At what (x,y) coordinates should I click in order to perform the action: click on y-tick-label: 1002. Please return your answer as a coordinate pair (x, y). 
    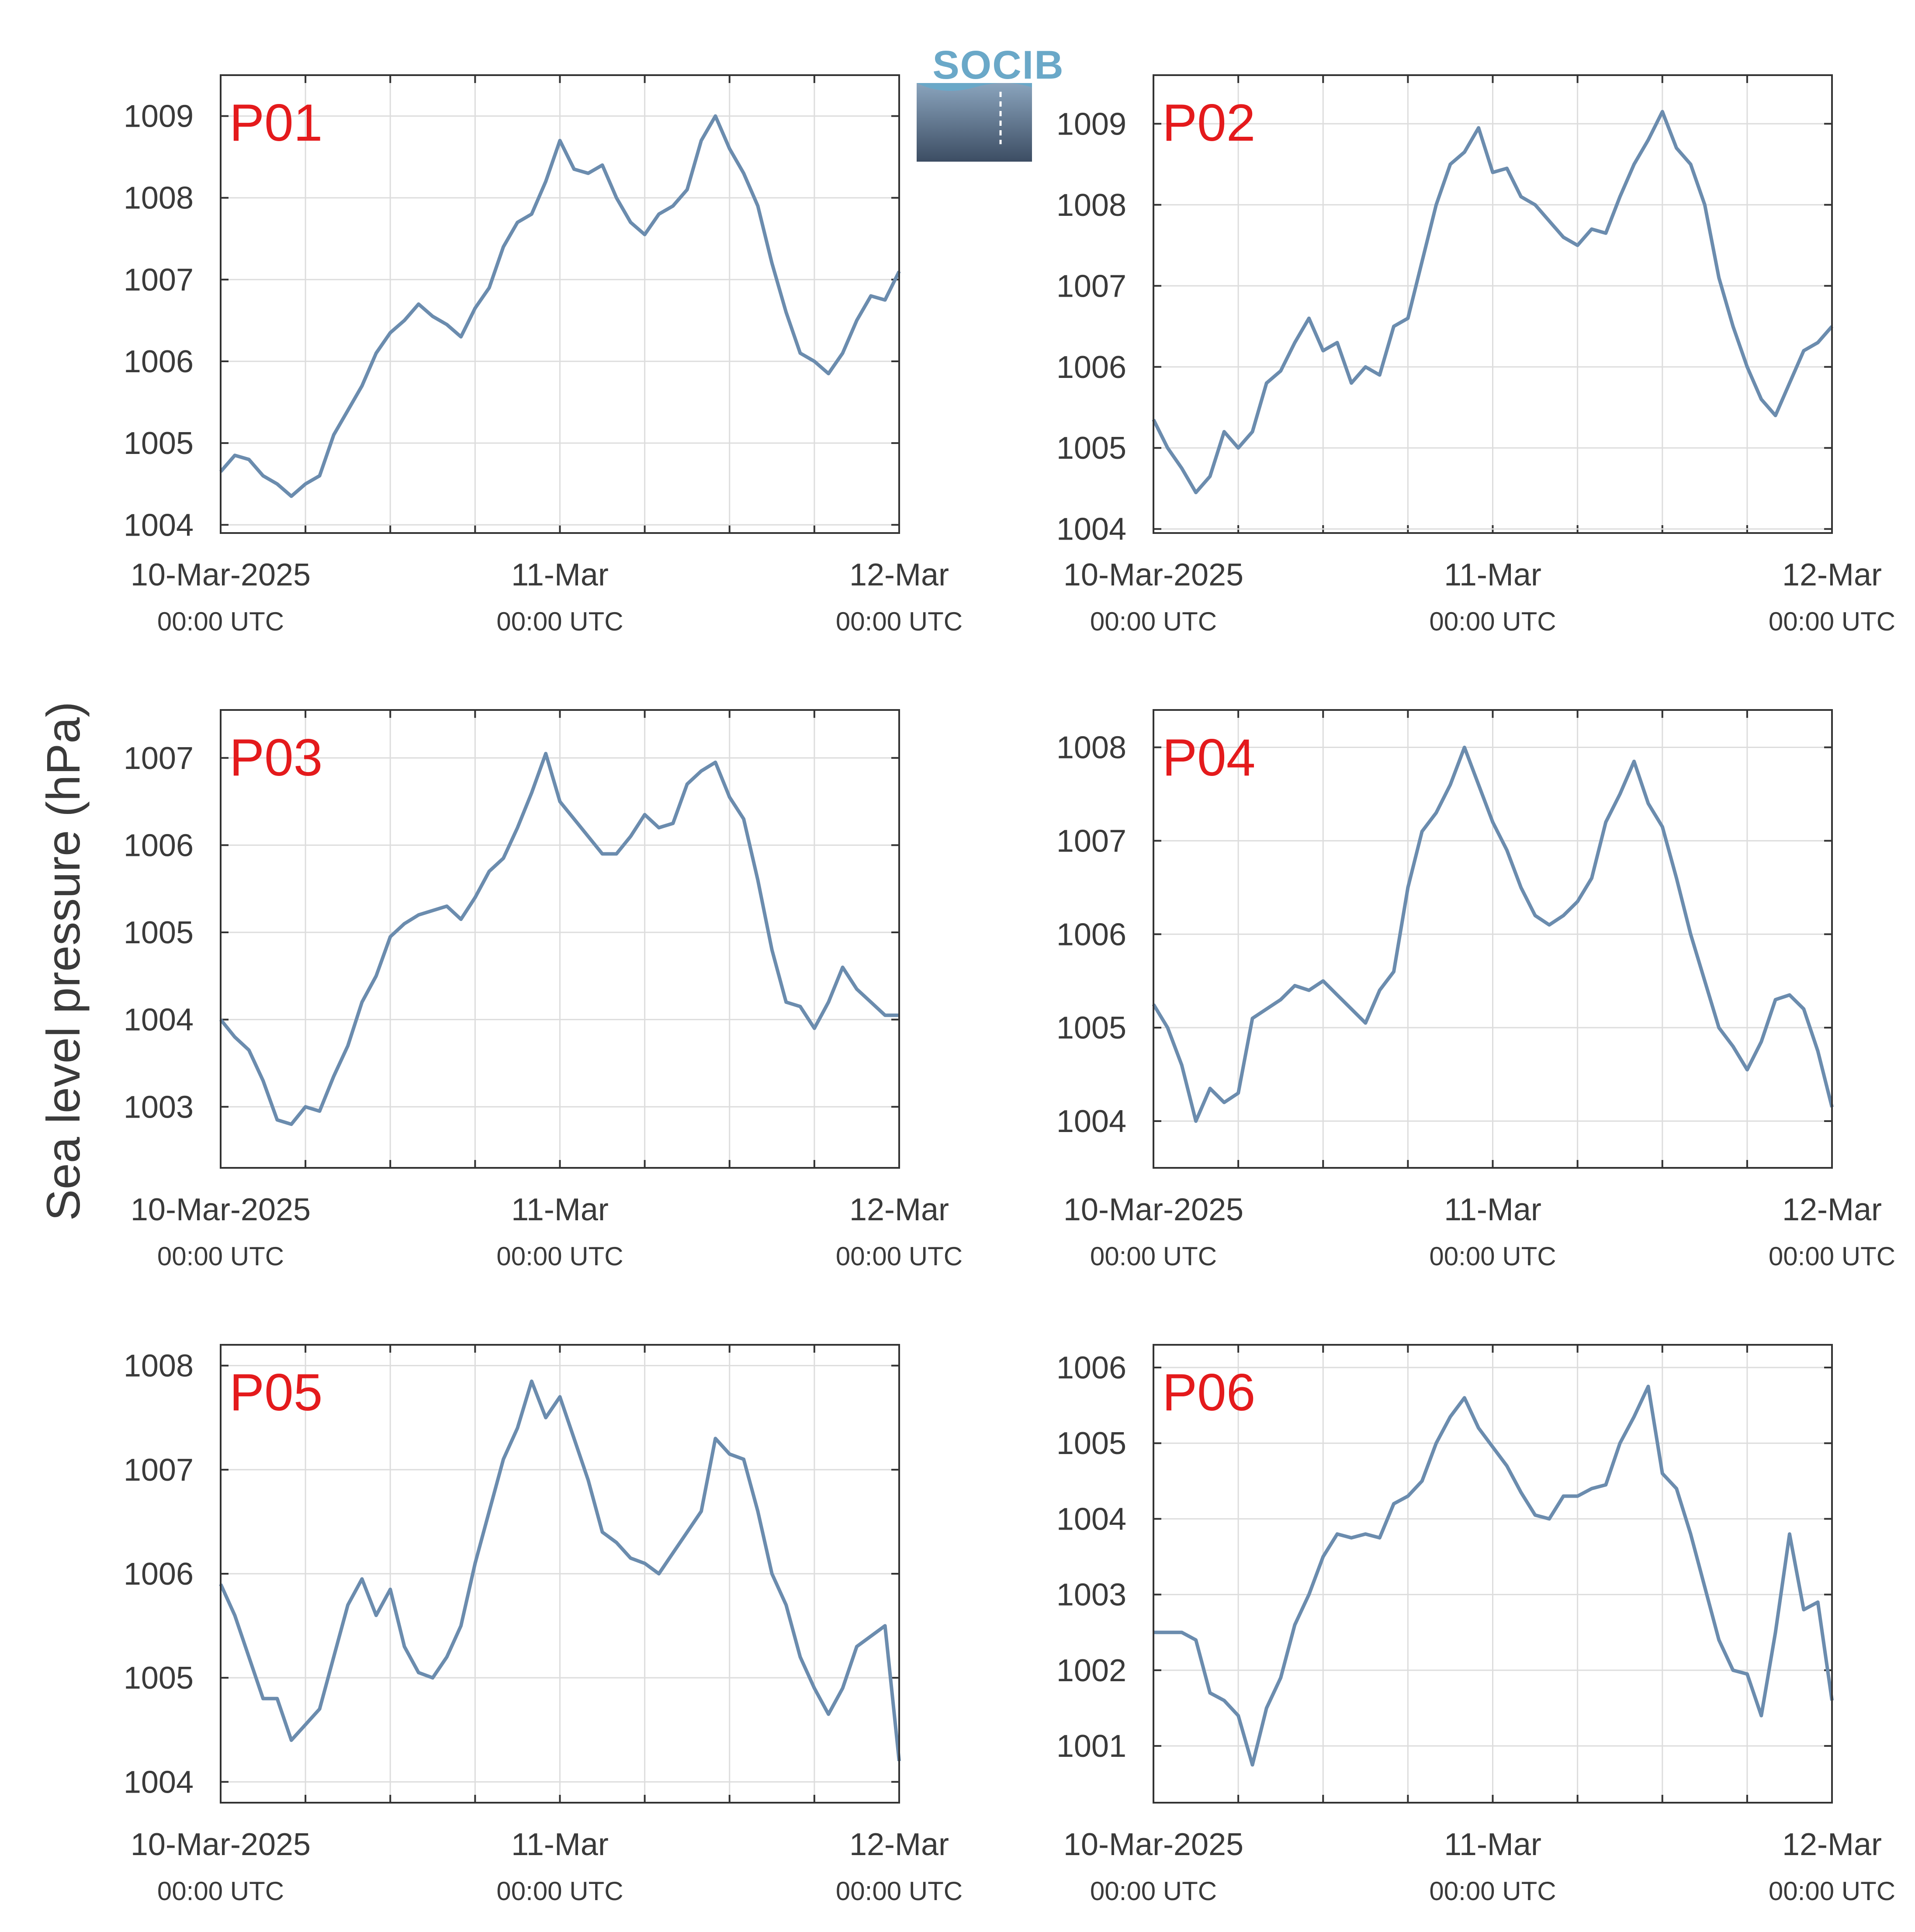
    Looking at the image, I should click on (1091, 1670).